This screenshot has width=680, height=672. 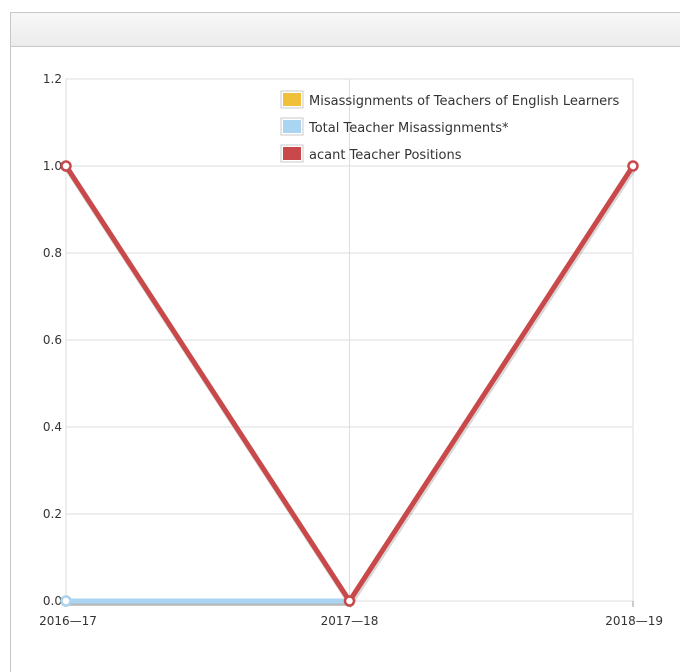 I want to click on y-axis-ticks: 0.0 0.2 0.4 0.6 0.8 1.0 1.2, so click(x=52, y=340).